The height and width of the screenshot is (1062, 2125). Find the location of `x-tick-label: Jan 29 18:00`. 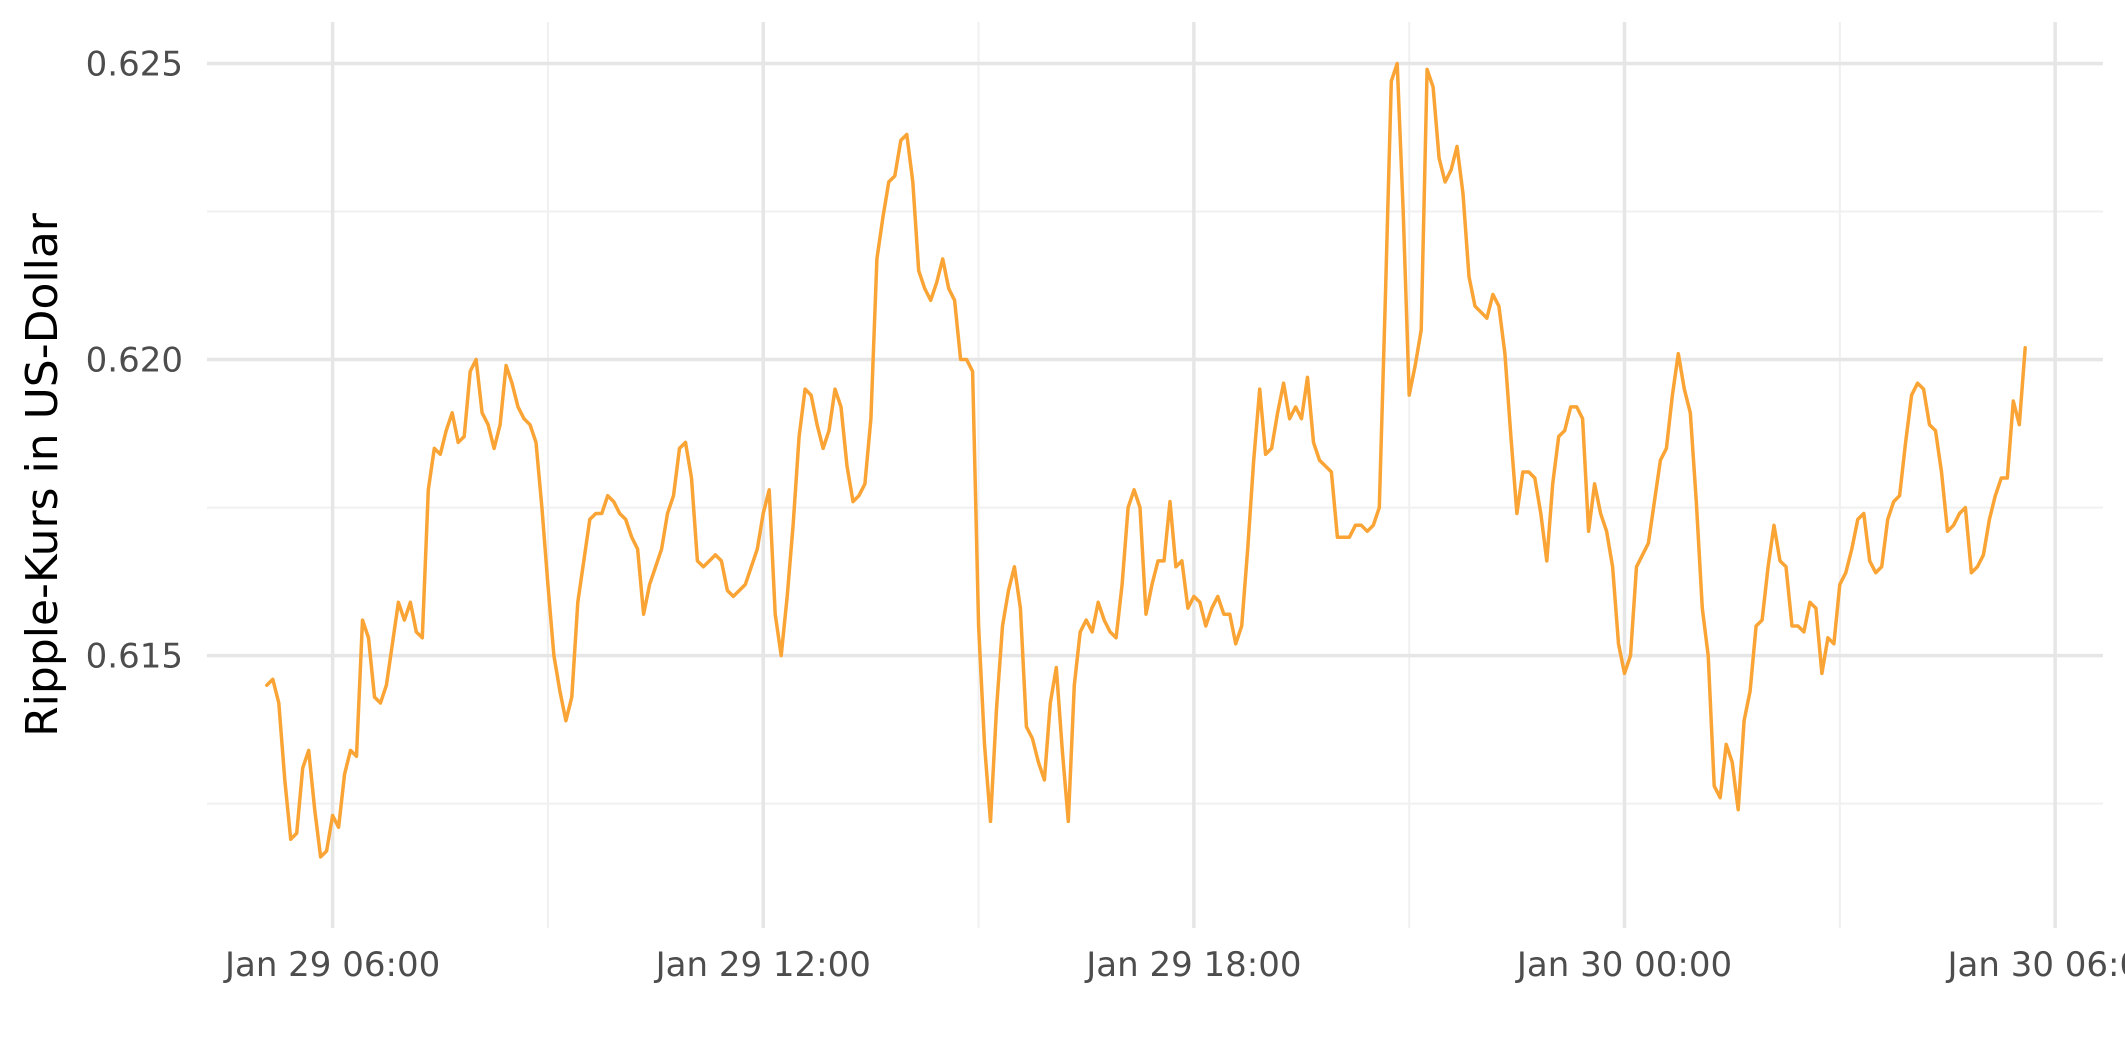

x-tick-label: Jan 29 18:00 is located at coordinates (1192, 965).